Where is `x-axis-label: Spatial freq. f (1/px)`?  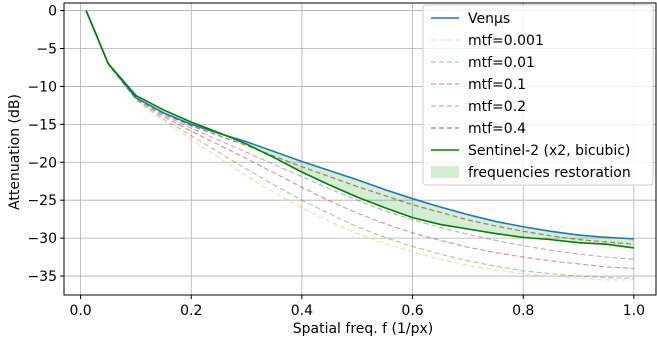
x-axis-label: Spatial freq. f (1/px) is located at coordinates (363, 329).